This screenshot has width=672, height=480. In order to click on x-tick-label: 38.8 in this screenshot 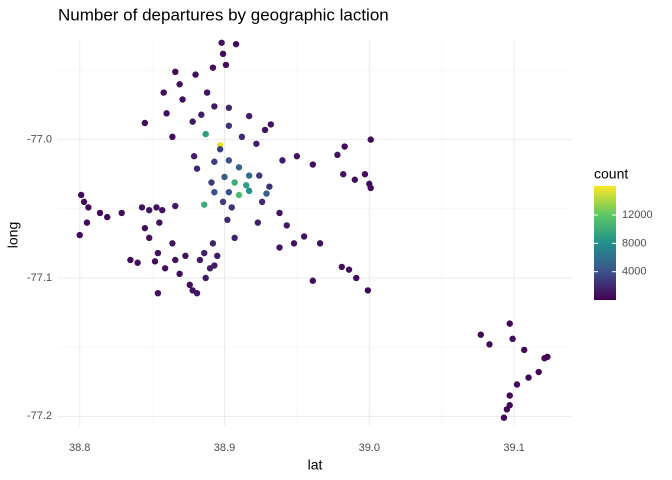, I will do `click(79, 448)`.